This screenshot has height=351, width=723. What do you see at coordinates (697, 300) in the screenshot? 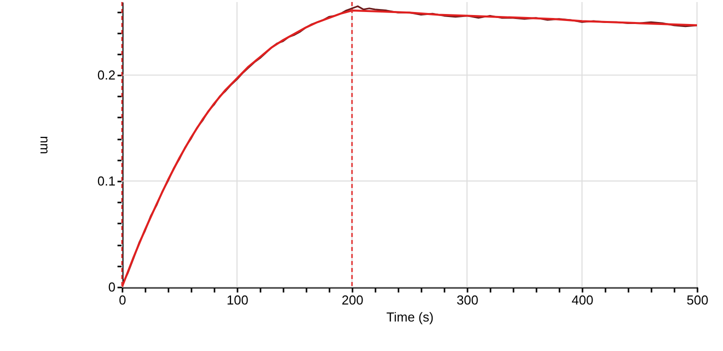
I see `x-tick-label: 500` at bounding box center [697, 300].